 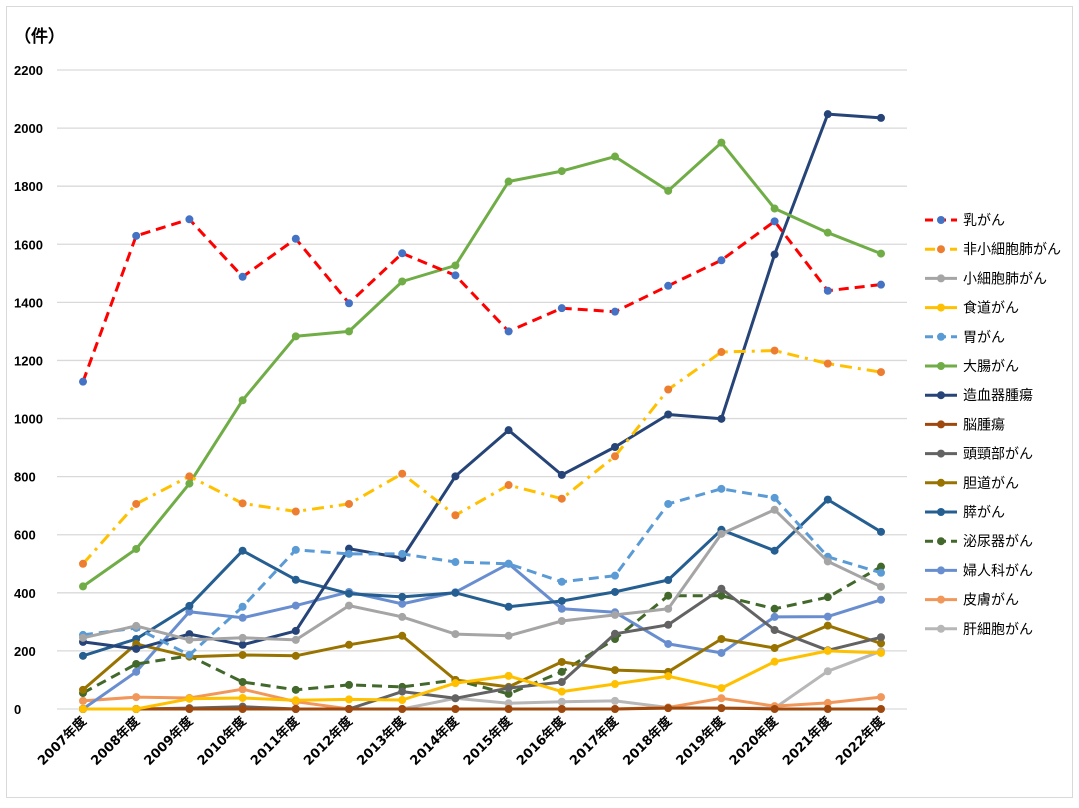 What do you see at coordinates (541, 741) in the screenshot?
I see `x-tick-label: 2016年度` at bounding box center [541, 741].